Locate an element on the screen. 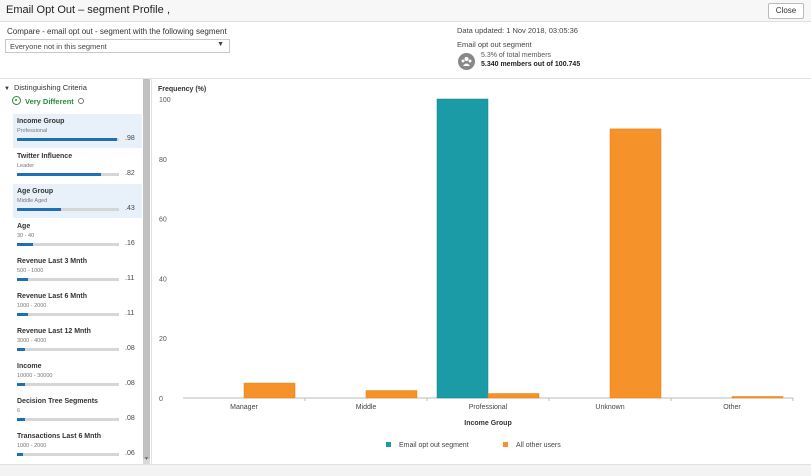 The image size is (811, 476). criteria-item: Decision Tree Segments 6 .08 is located at coordinates (77, 411).